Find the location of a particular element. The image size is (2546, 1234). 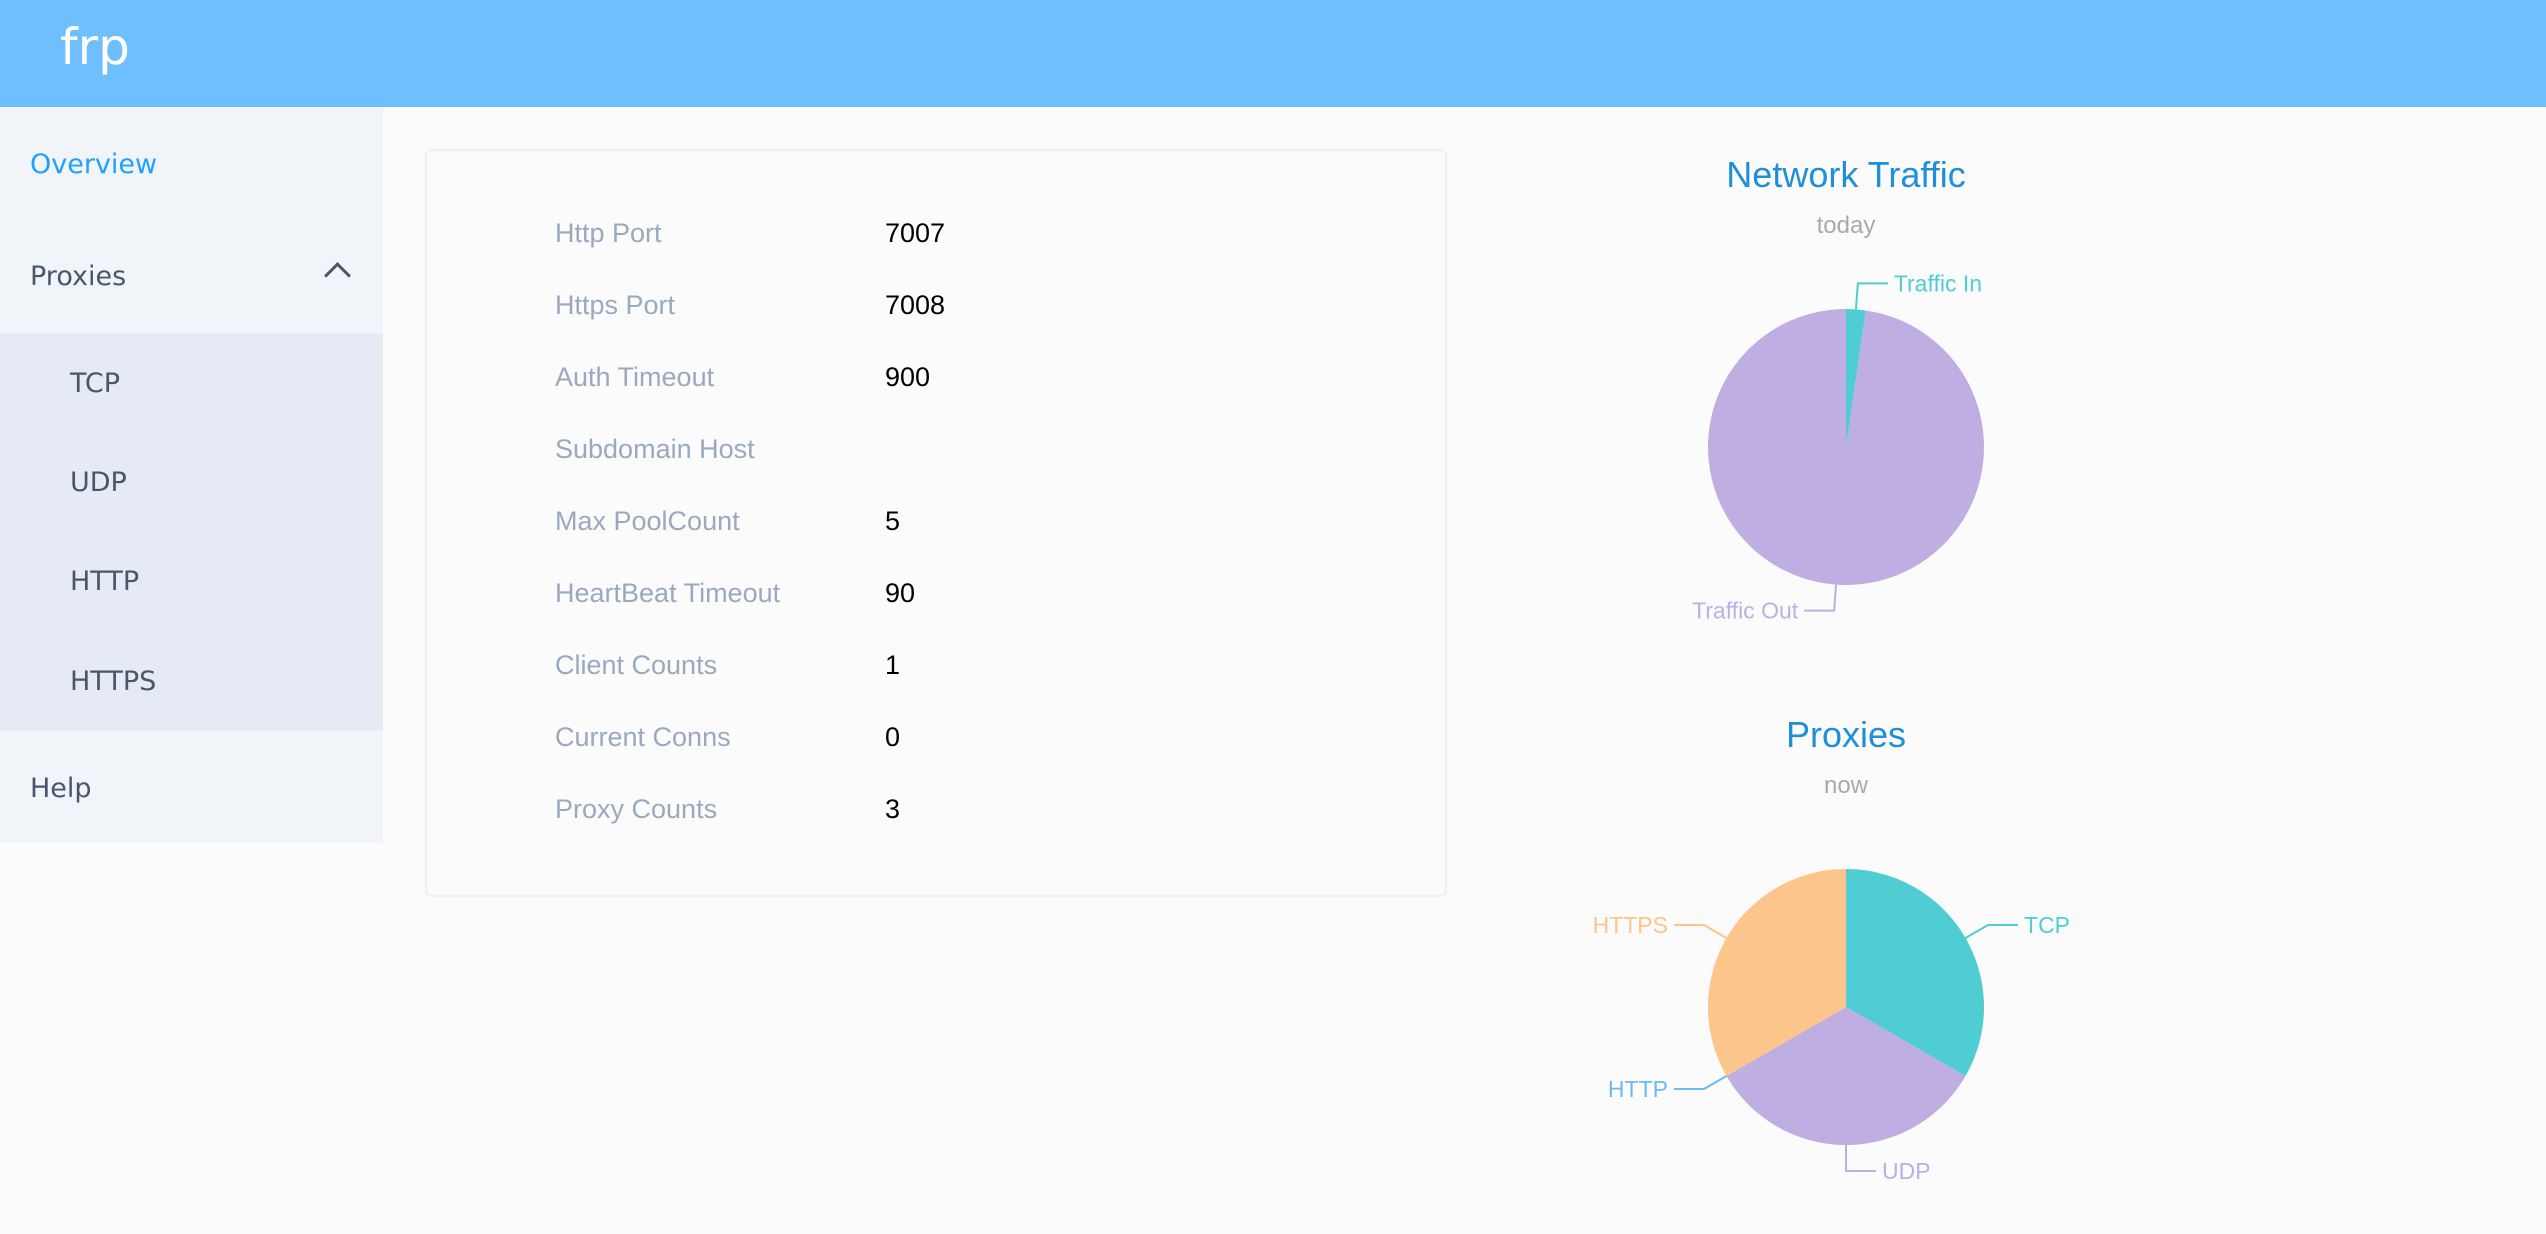

sidebar-item-label: Help is located at coordinates (61, 788).